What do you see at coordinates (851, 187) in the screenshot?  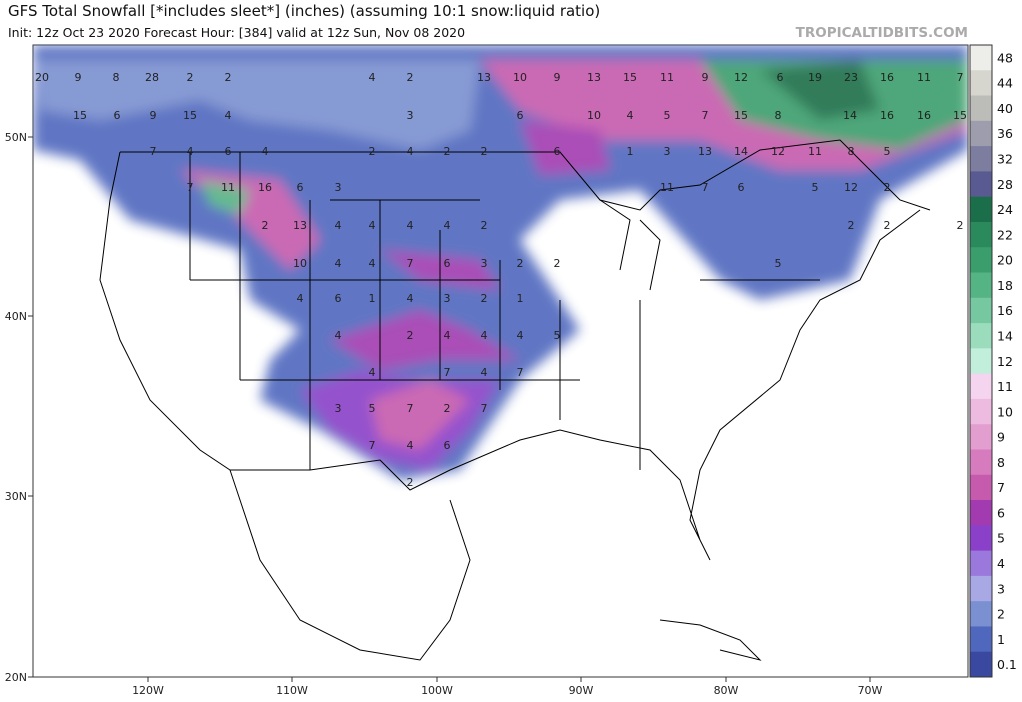 I see `snow-amount: 12` at bounding box center [851, 187].